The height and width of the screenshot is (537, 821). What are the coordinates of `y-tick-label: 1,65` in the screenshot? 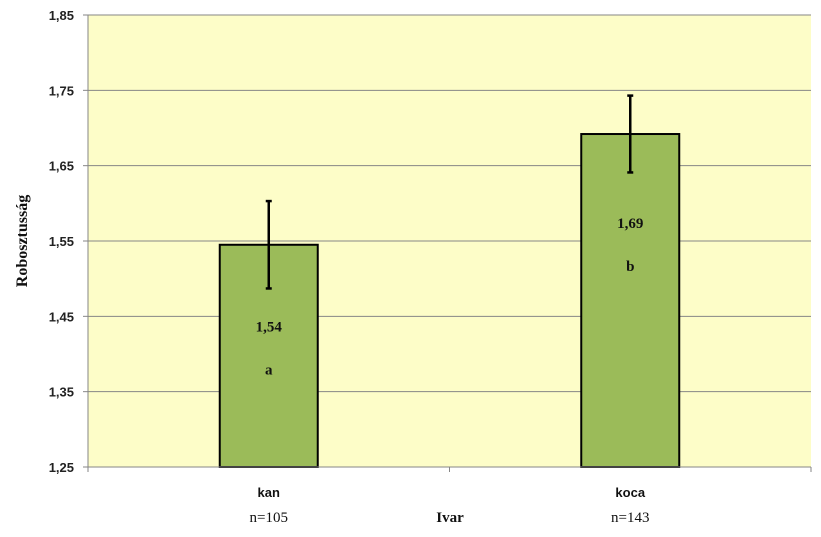 It's located at (61, 166).